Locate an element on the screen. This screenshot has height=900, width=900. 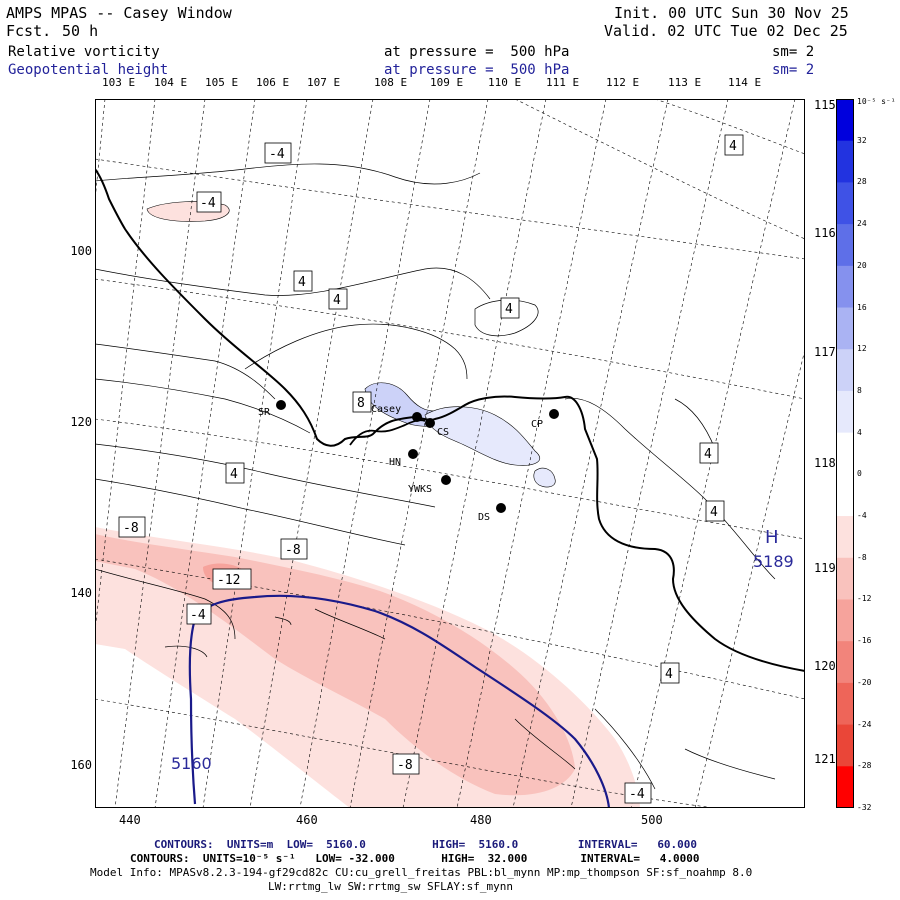
station-marker-hn is located at coordinates (413, 454).